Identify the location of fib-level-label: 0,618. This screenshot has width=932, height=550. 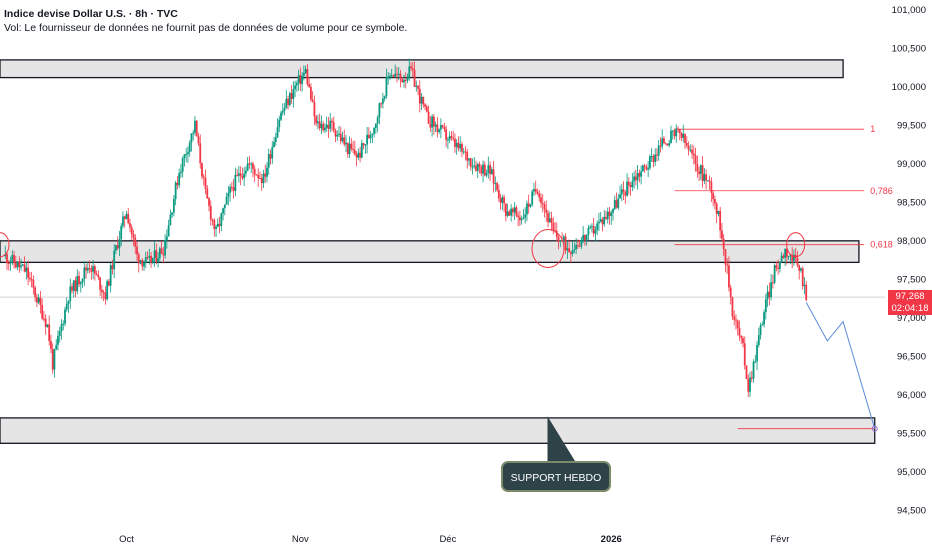
(881, 245).